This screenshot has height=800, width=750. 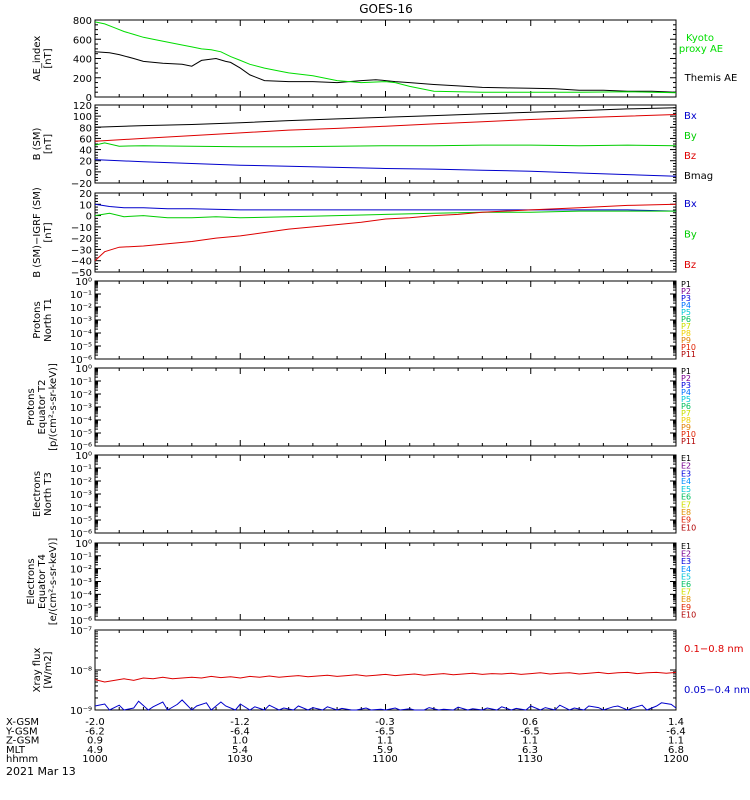 What do you see at coordinates (85, 139) in the screenshot?
I see `y-tick-label: 60` at bounding box center [85, 139].